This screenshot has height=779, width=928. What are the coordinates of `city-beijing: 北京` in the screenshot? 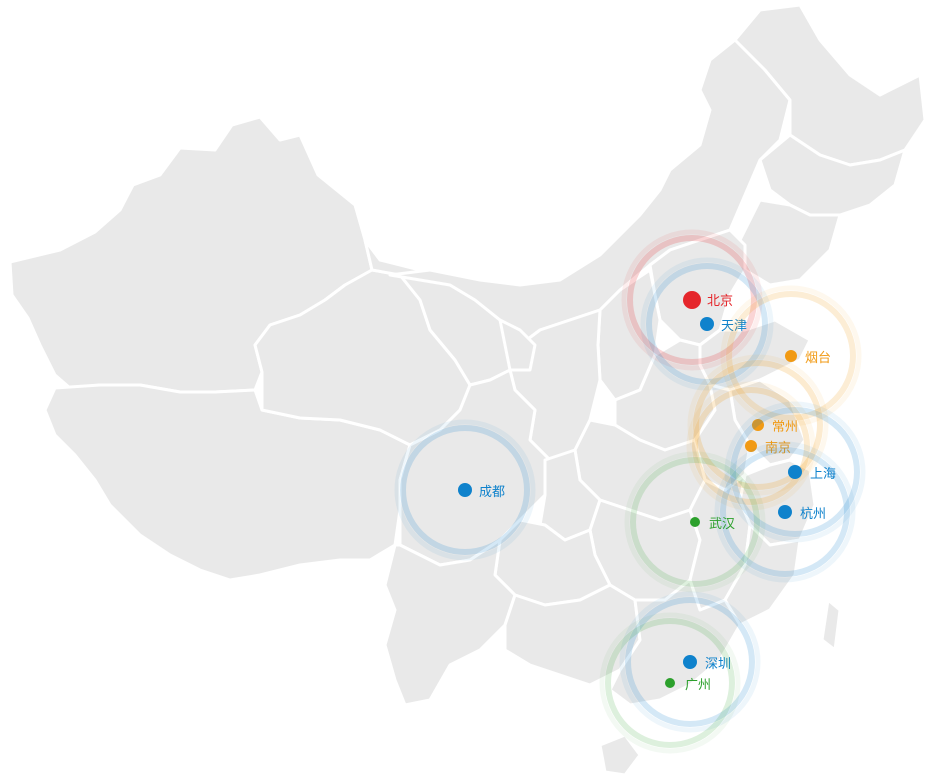 It's located at (692, 300).